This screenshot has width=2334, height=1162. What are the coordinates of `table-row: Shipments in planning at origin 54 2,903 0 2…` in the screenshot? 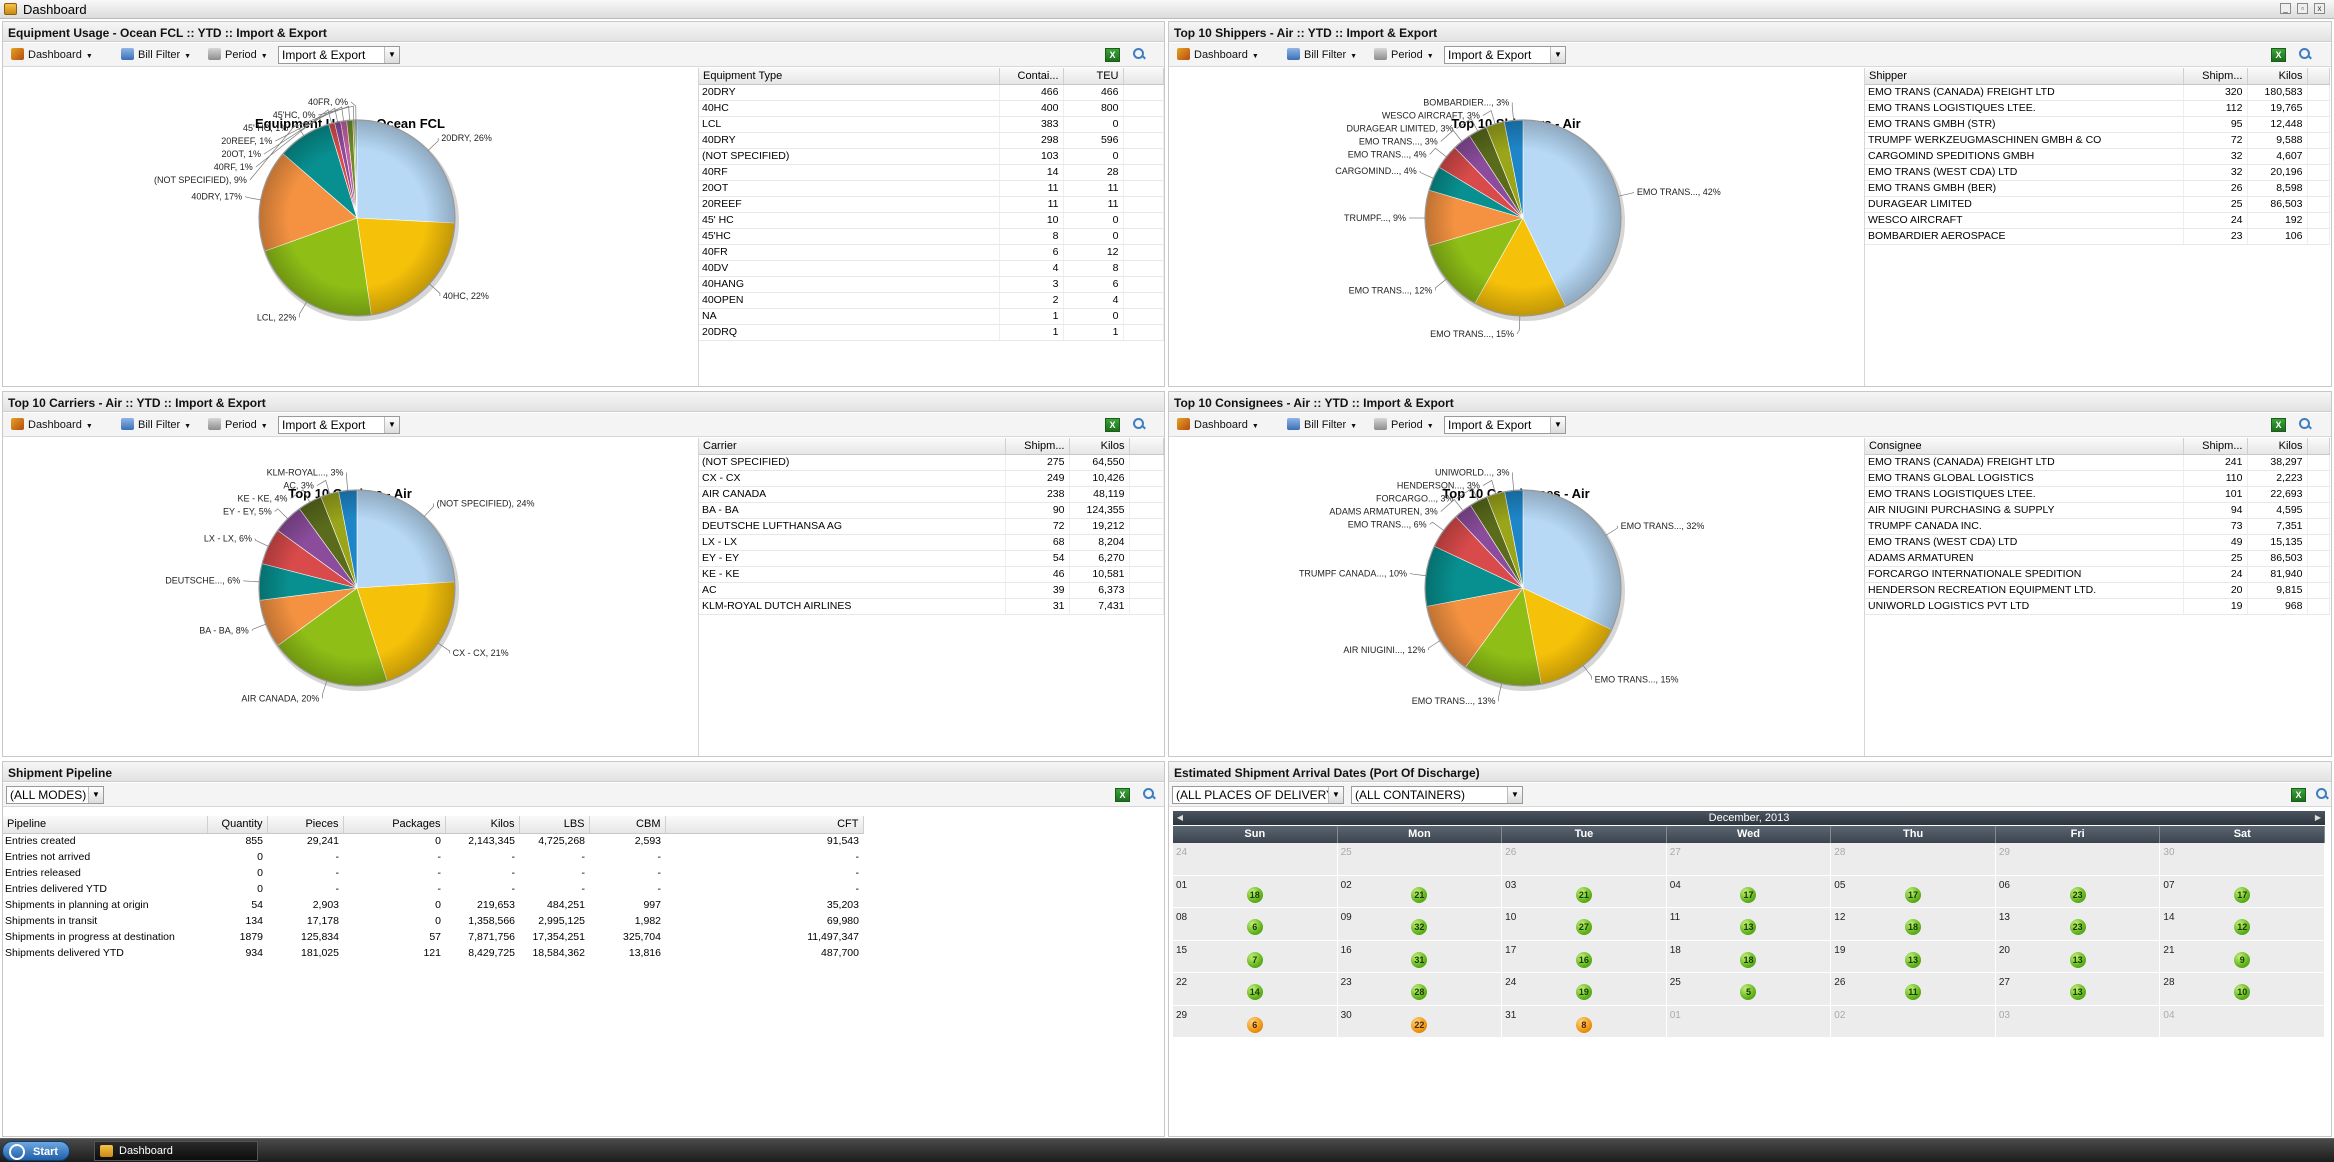 It's located at (433, 905).